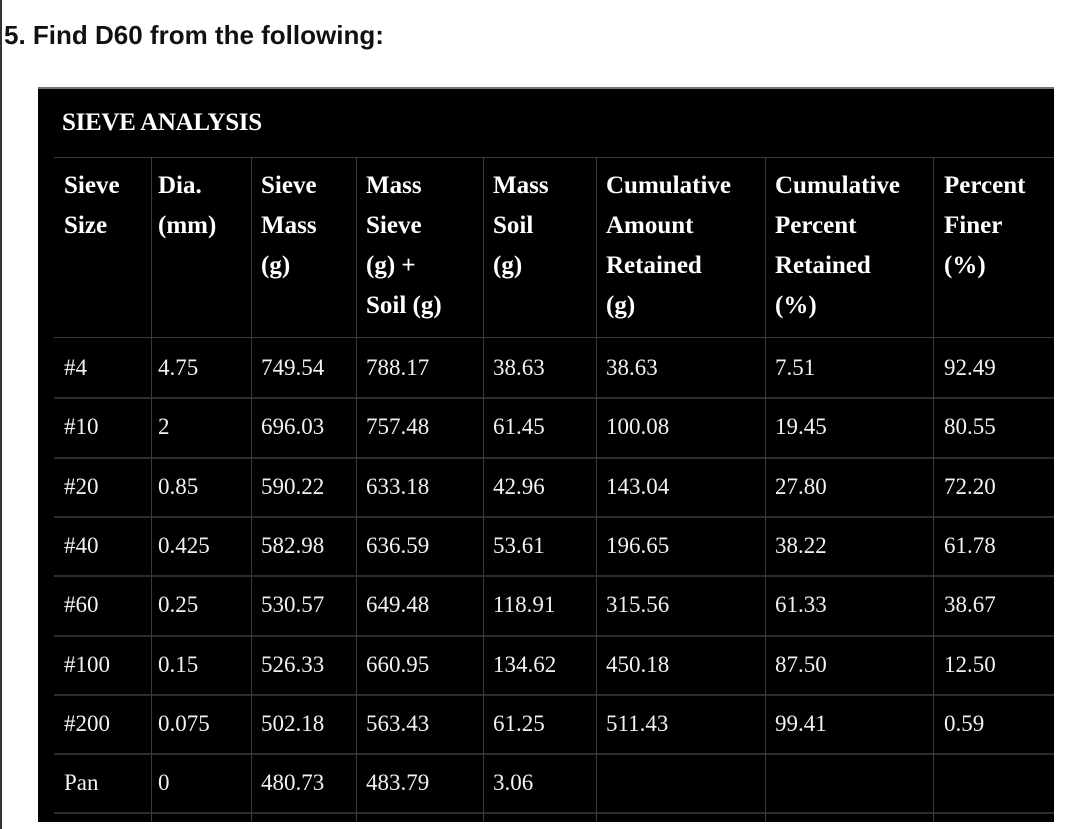 This screenshot has width=1080, height=829. What do you see at coordinates (178, 664) in the screenshot?
I see `cell-diameter: 0.15` at bounding box center [178, 664].